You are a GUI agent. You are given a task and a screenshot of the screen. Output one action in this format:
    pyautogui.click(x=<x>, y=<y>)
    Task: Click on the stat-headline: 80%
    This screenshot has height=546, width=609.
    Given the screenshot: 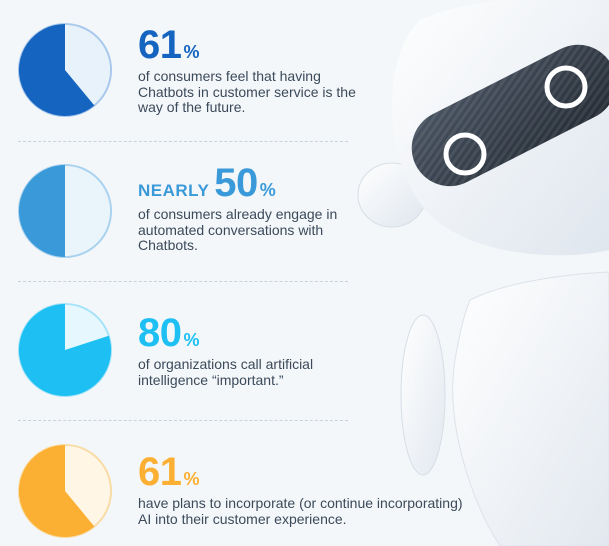 What is the action you would take?
    pyautogui.click(x=253, y=333)
    